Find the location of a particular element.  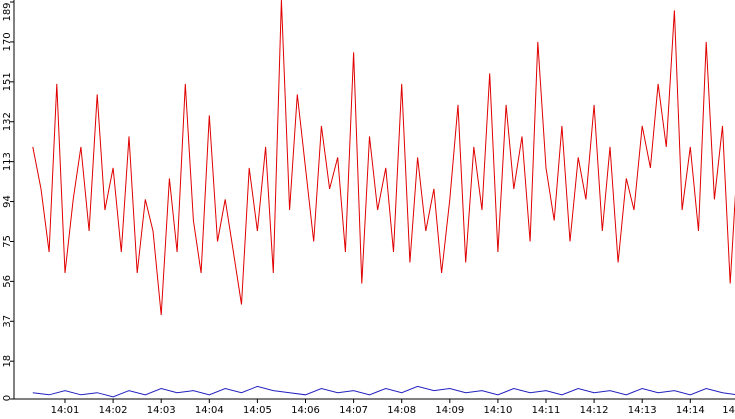

x-tick-label: 14:06 is located at coordinates (305, 410).